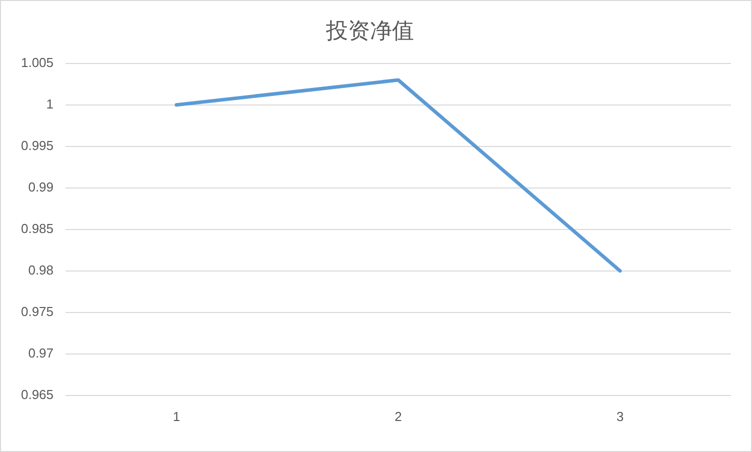  What do you see at coordinates (41, 186) in the screenshot?
I see `y-tick-label: 0.99` at bounding box center [41, 186].